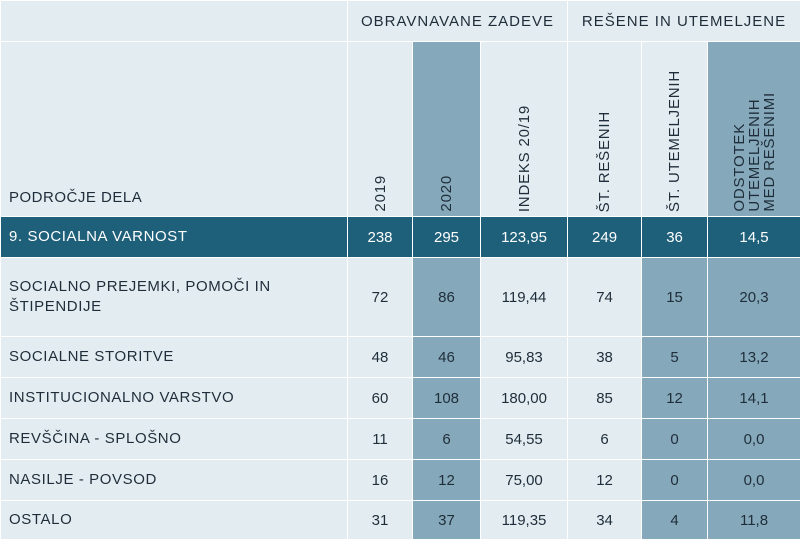  Describe the element at coordinates (524, 297) in the screenshot. I see `cell-index: 119,44` at that location.